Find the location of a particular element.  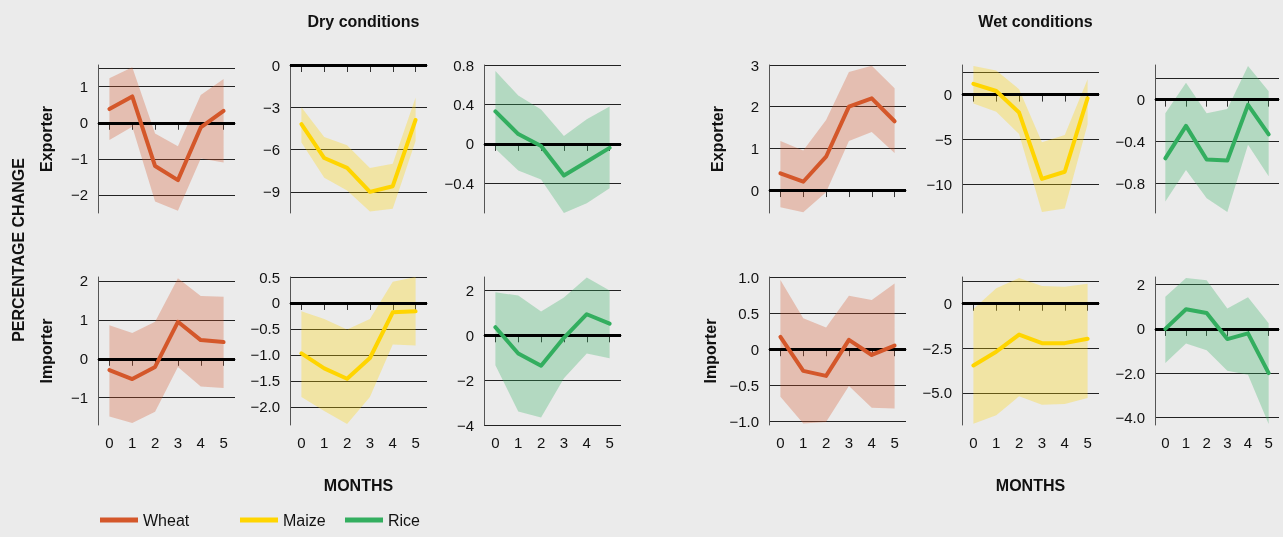

chart-title: Dry conditions is located at coordinates (363, 21).